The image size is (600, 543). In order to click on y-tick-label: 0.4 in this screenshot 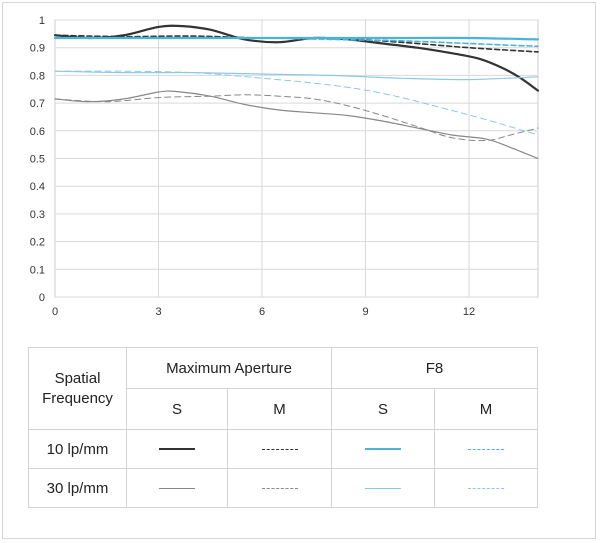, I will do `click(37, 187)`.